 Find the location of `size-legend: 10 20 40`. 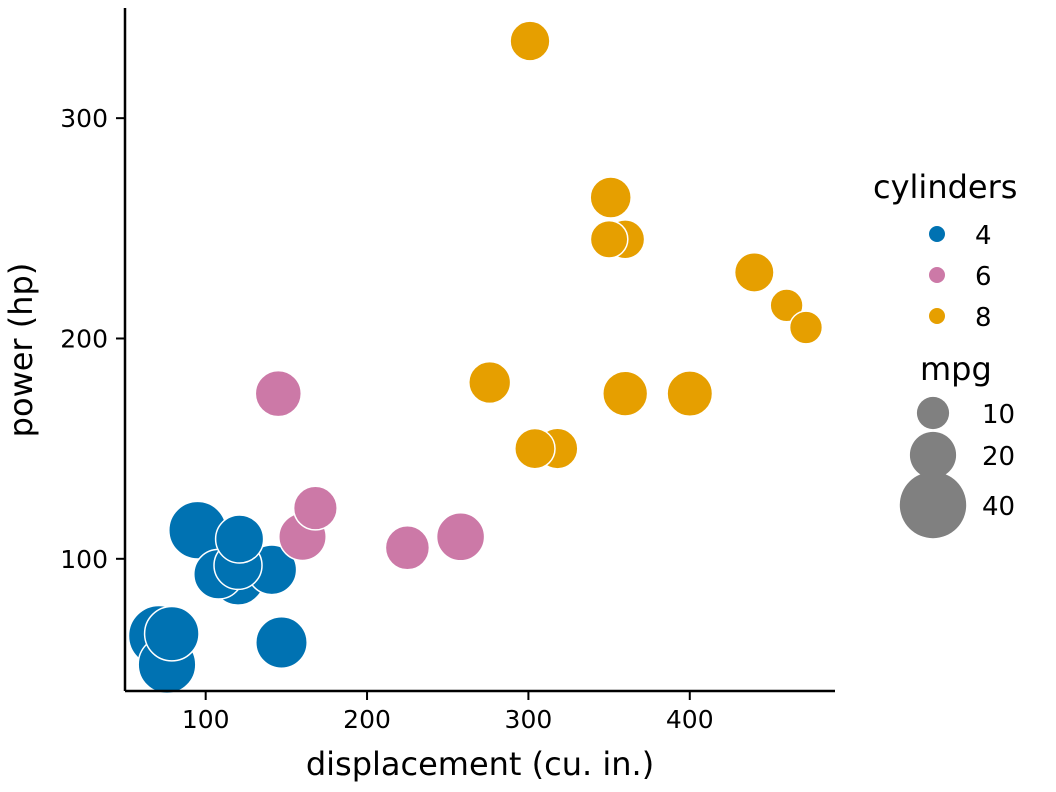

size-legend: 10 20 40 is located at coordinates (957, 467).